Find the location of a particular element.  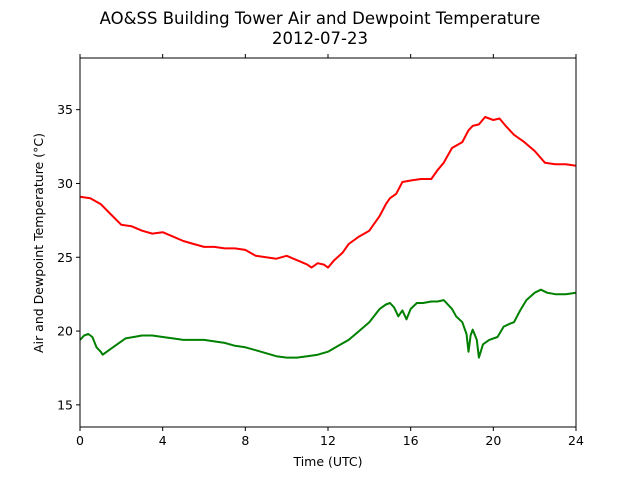

x-tick-label: 16 is located at coordinates (411, 440).